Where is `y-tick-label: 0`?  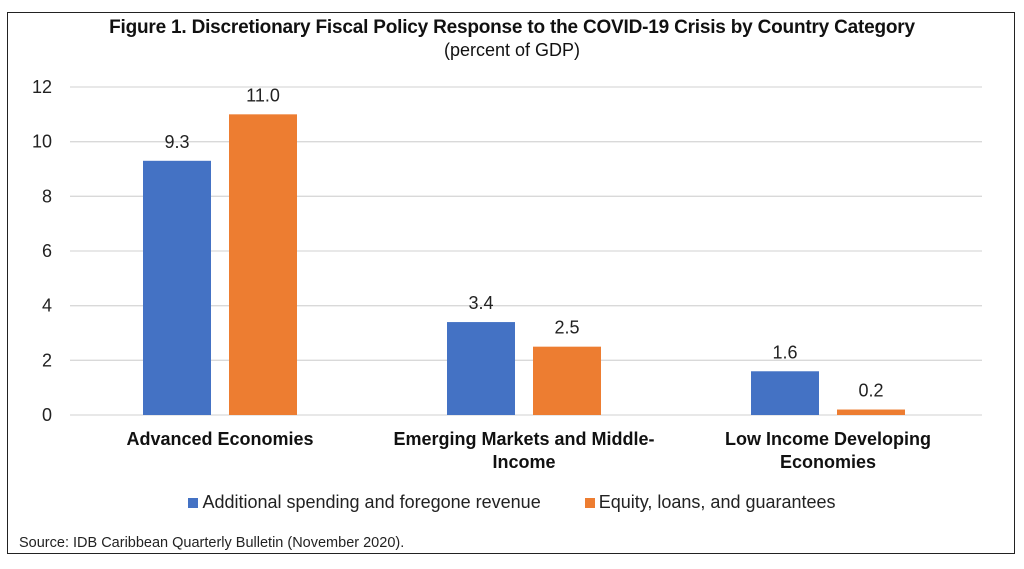 y-tick-label: 0 is located at coordinates (47, 415).